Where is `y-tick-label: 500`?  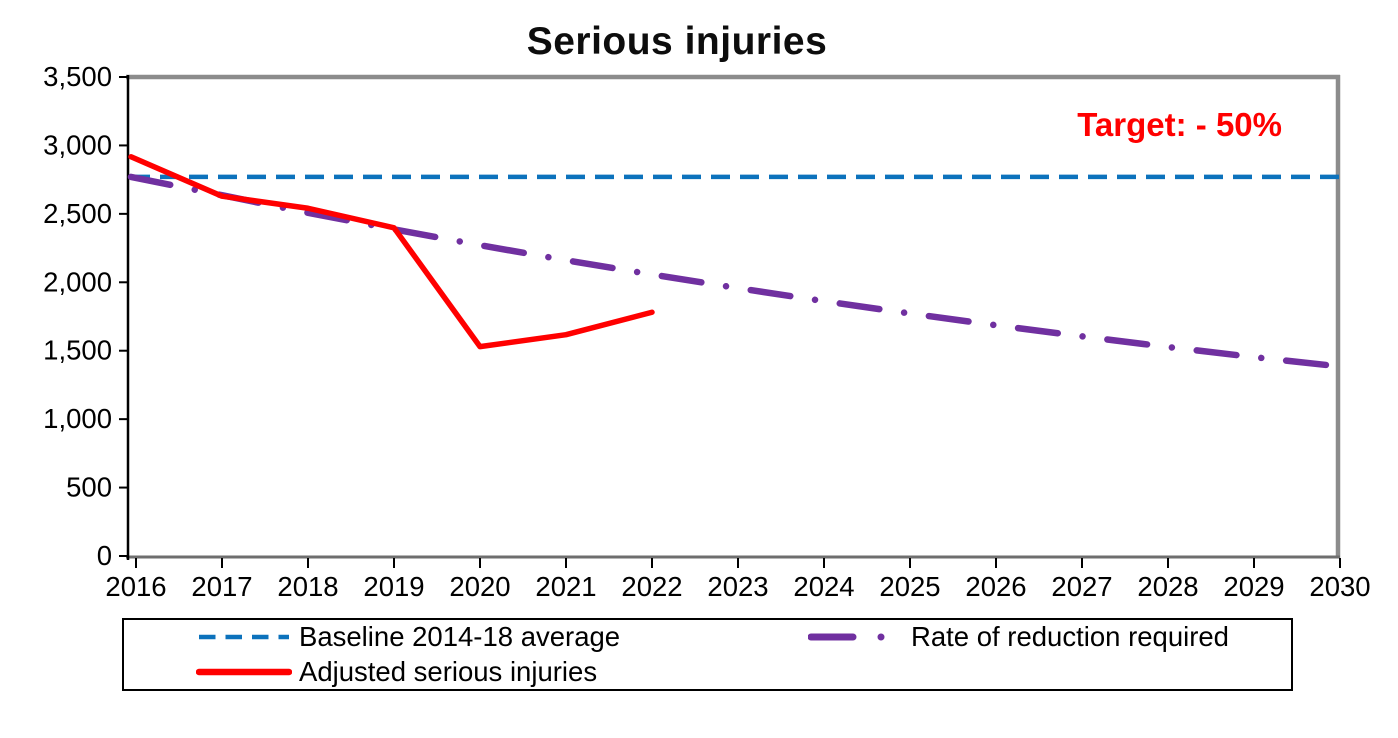 y-tick-label: 500 is located at coordinates (89, 487).